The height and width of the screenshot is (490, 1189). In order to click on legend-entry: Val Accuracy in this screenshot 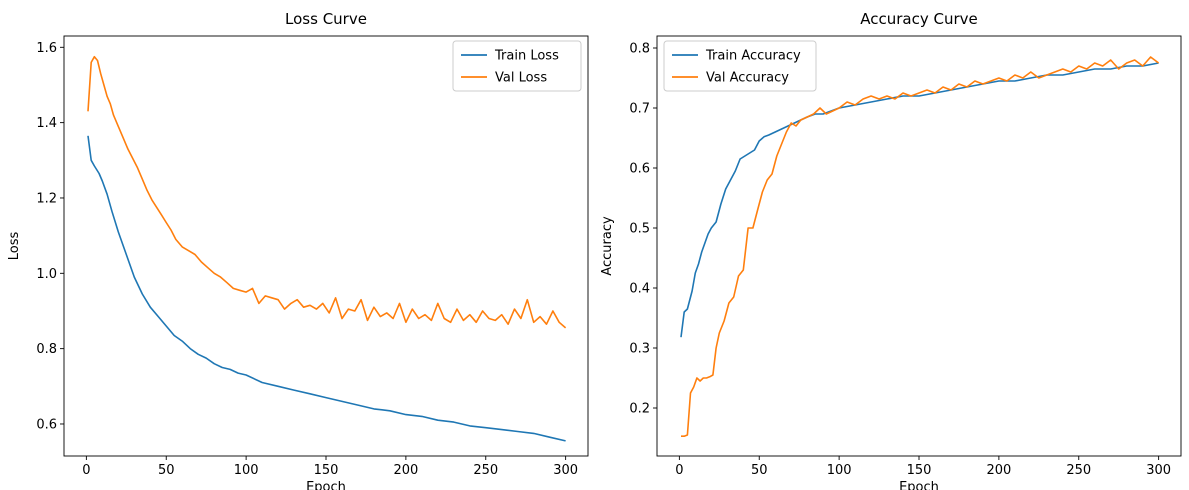, I will do `click(747, 78)`.